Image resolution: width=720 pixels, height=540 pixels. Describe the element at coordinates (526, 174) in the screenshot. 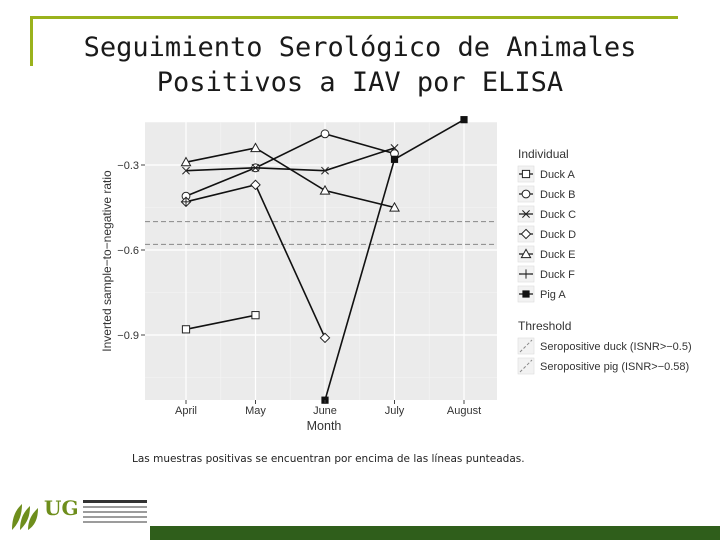

I see `legend-marker-duck-a` at that location.